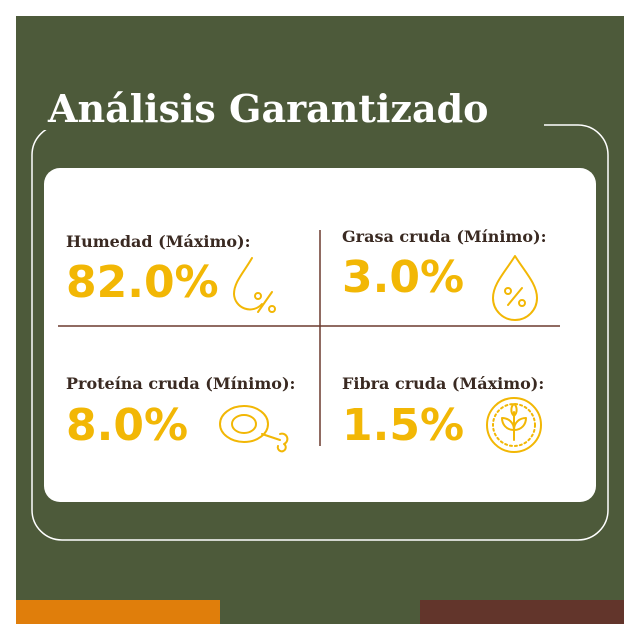  What do you see at coordinates (403, 425) in the screenshot?
I see `item-value: 1.5%` at bounding box center [403, 425].